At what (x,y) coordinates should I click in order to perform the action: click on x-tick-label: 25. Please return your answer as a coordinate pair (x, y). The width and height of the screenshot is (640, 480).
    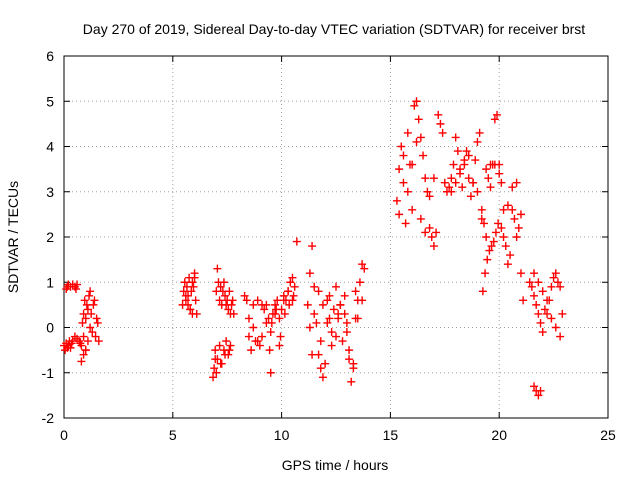
    Looking at the image, I should click on (608, 435).